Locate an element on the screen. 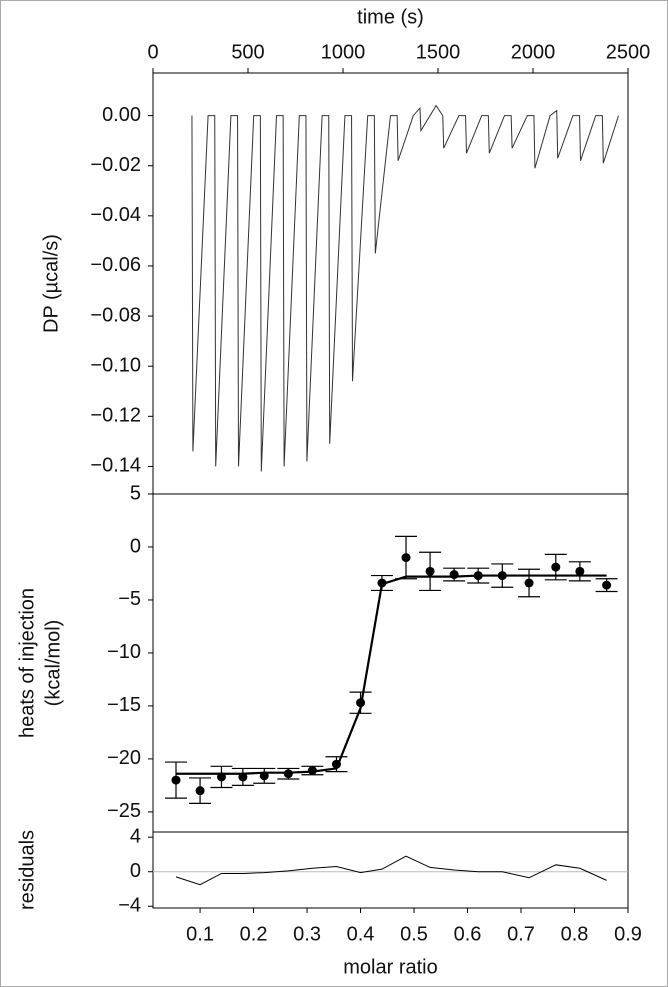 This screenshot has height=987, width=668. x-tick-label: 0.4 is located at coordinates (361, 934).